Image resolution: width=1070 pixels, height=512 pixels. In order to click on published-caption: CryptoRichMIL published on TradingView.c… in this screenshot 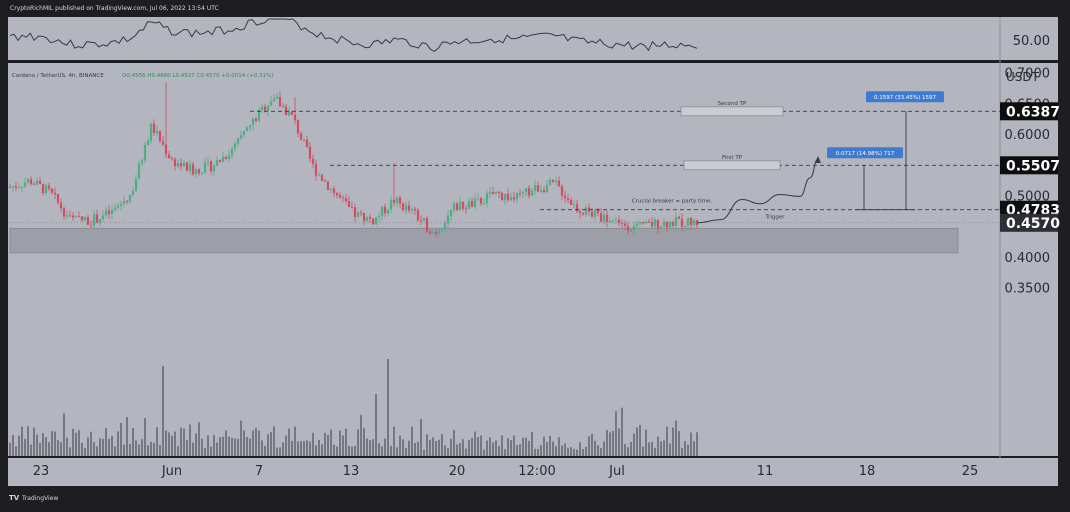, I will do `click(114, 8)`.